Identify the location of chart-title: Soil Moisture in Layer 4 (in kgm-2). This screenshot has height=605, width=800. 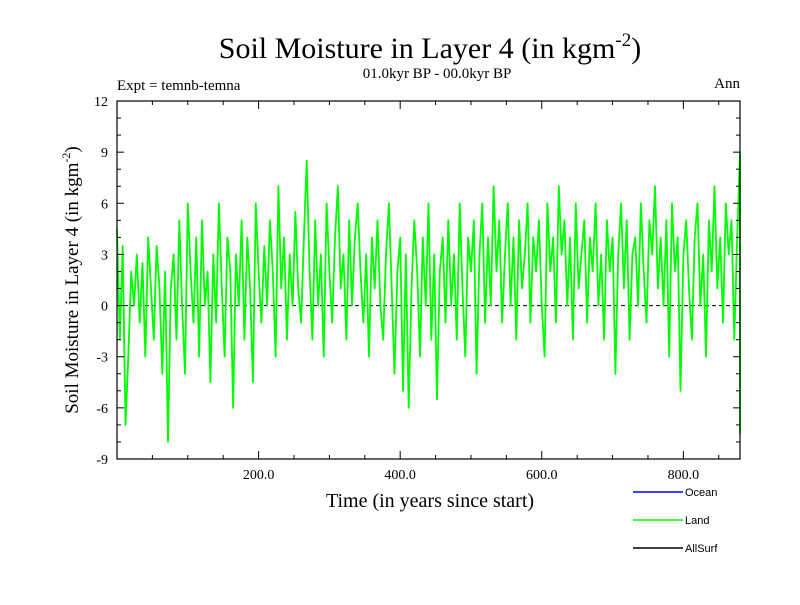
(430, 47).